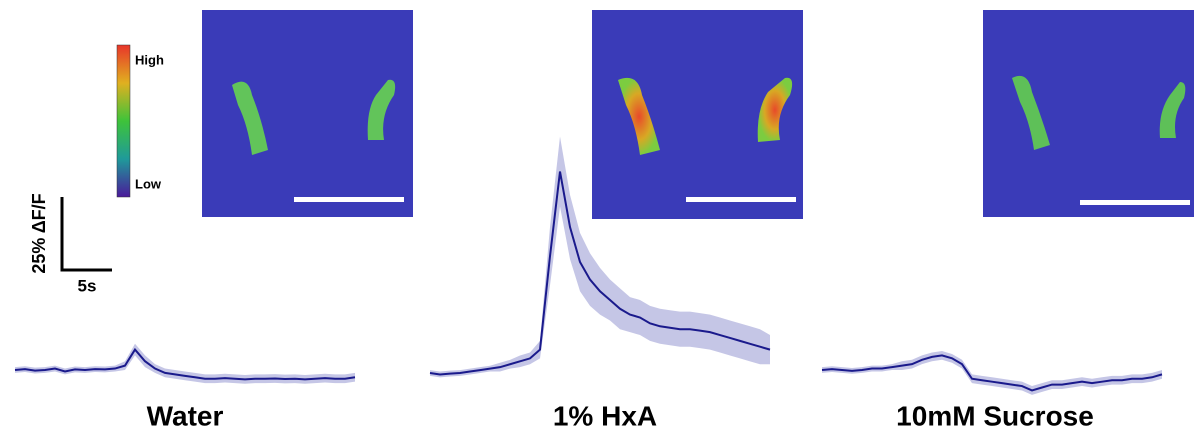 The image size is (1201, 437). What do you see at coordinates (39, 233) in the screenshot?
I see `scale-bar-y-label: 25% ΔF/F` at bounding box center [39, 233].